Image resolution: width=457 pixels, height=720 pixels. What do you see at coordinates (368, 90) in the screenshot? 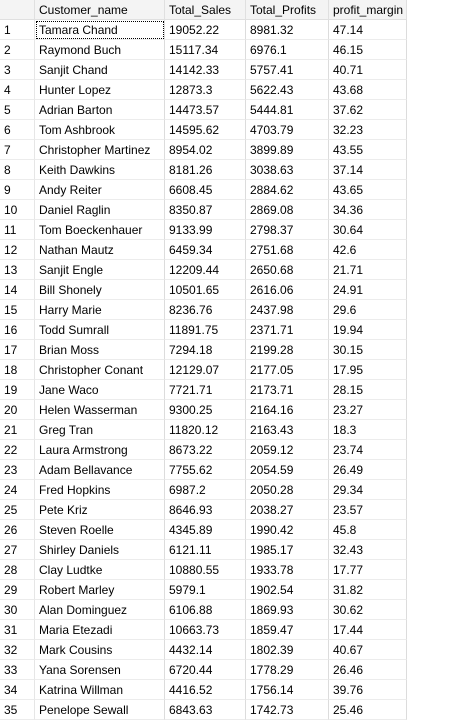
I see `profit-margin-cell: 43.68` at bounding box center [368, 90].